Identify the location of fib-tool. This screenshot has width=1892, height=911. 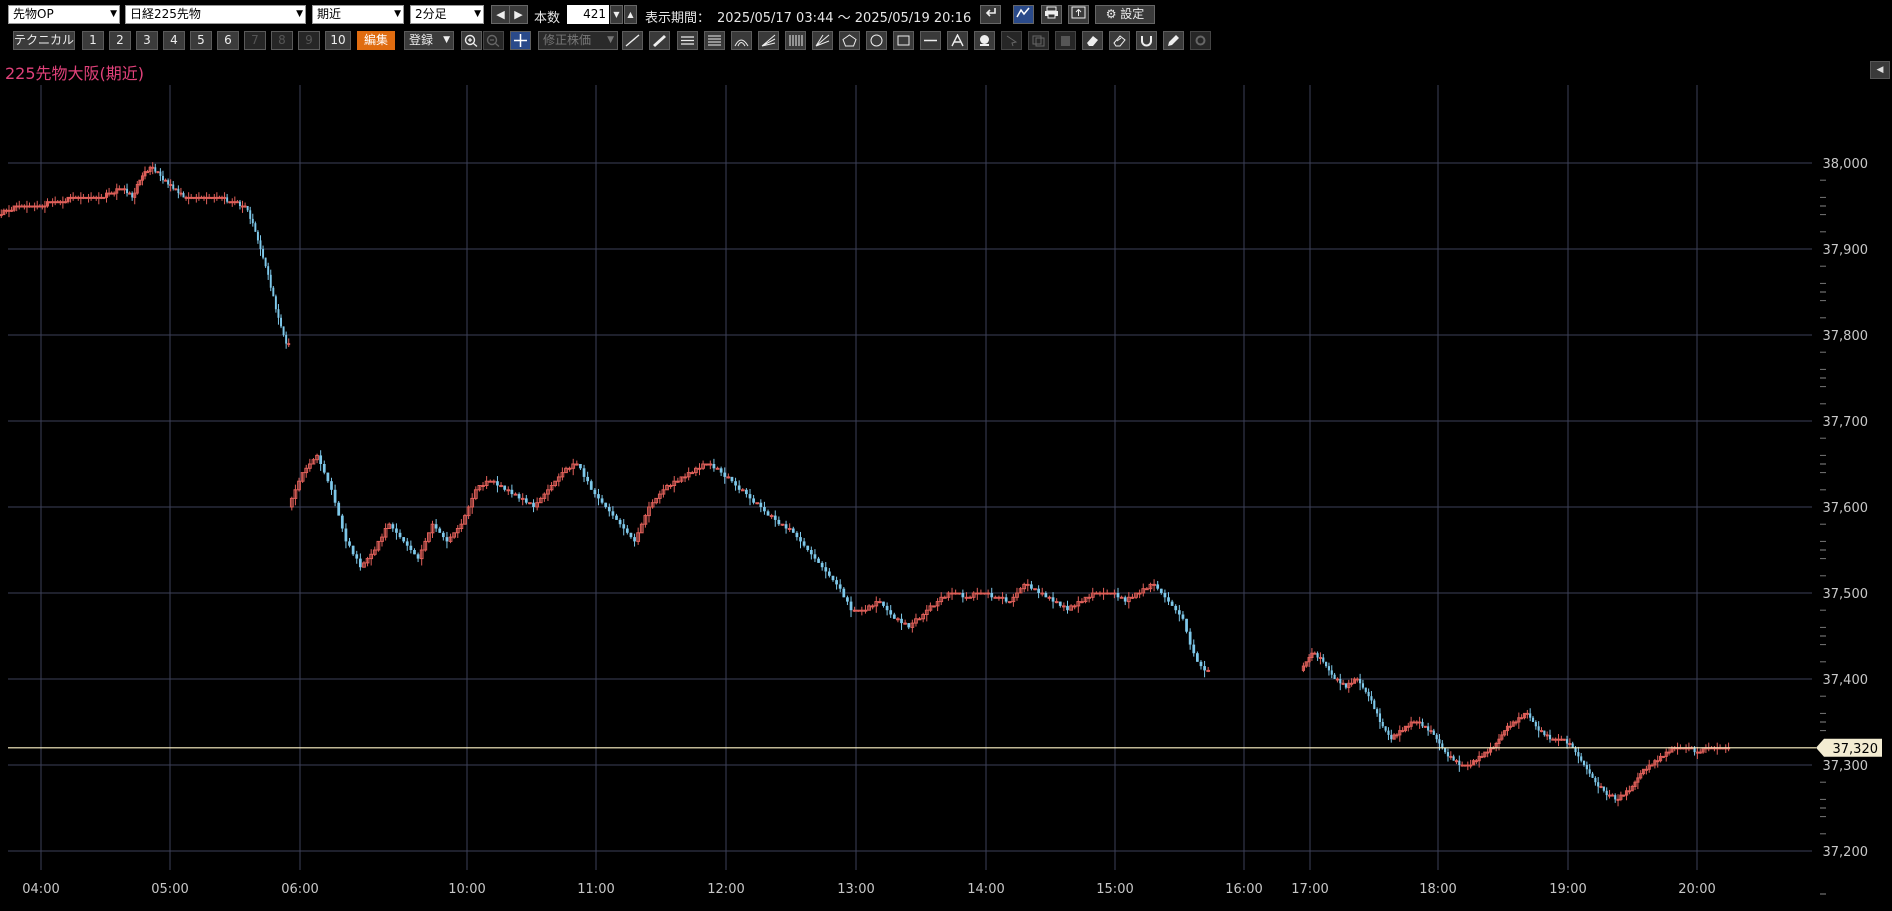
(714, 40).